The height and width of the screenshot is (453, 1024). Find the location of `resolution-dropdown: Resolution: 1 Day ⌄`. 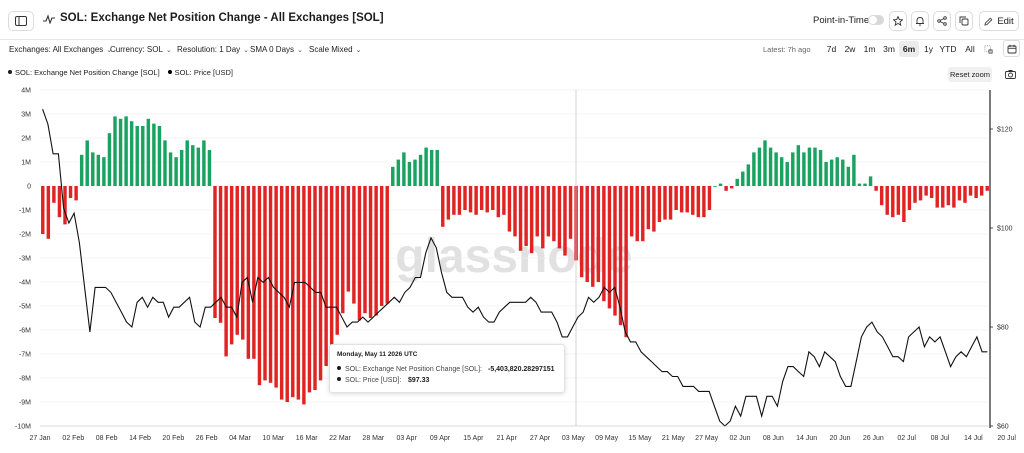

resolution-dropdown: Resolution: 1 Day ⌄ is located at coordinates (213, 49).